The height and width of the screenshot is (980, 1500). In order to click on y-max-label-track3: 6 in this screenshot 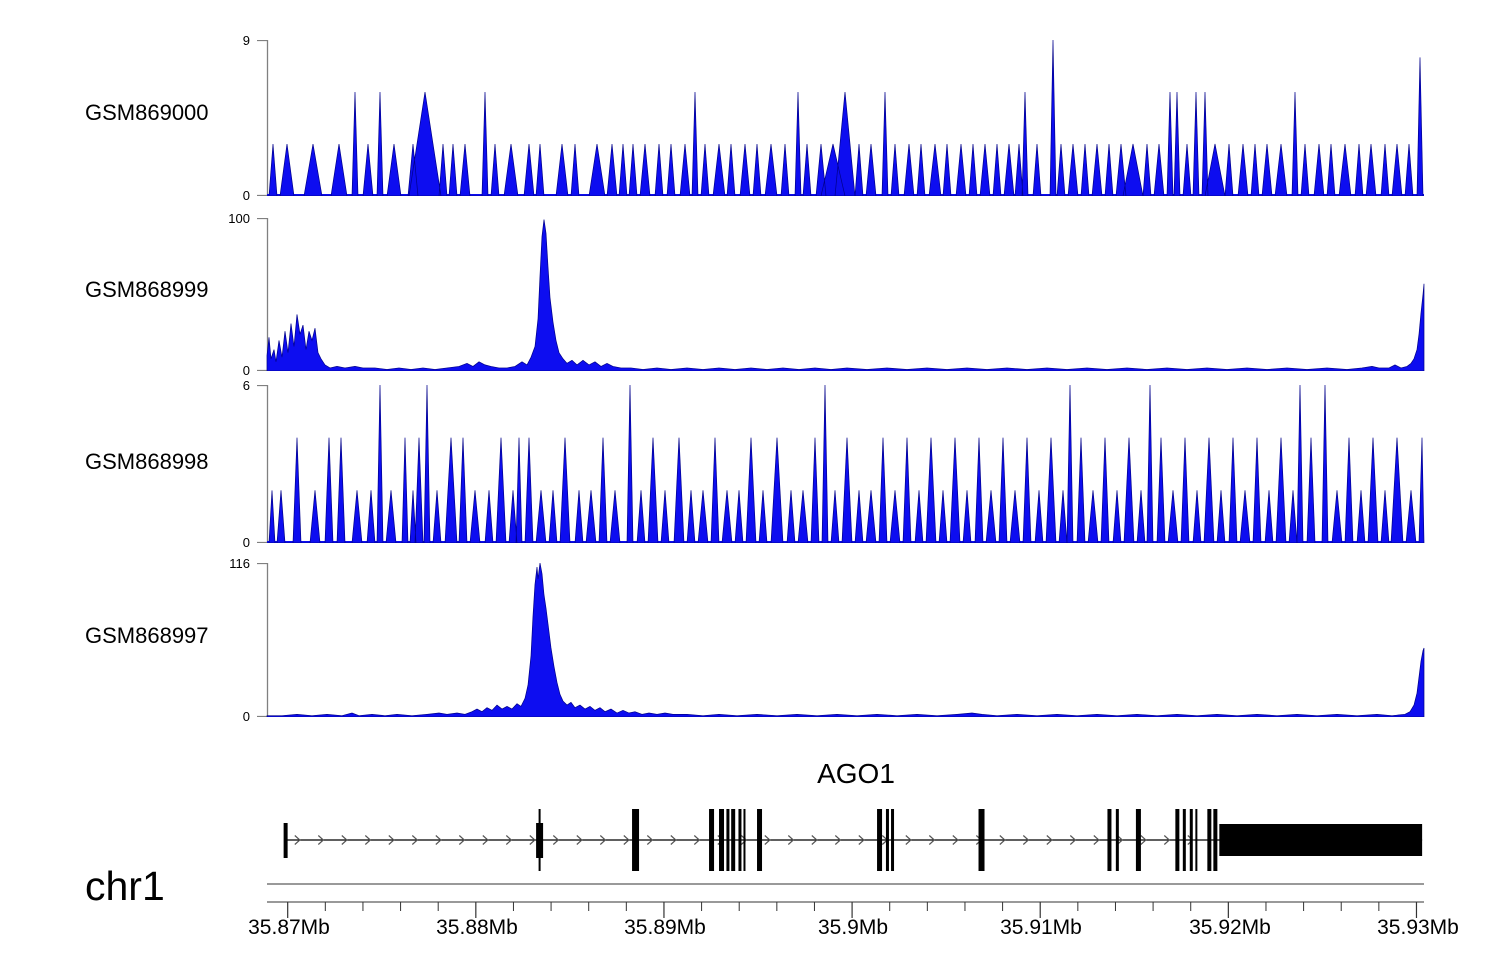, I will do `click(246, 385)`.